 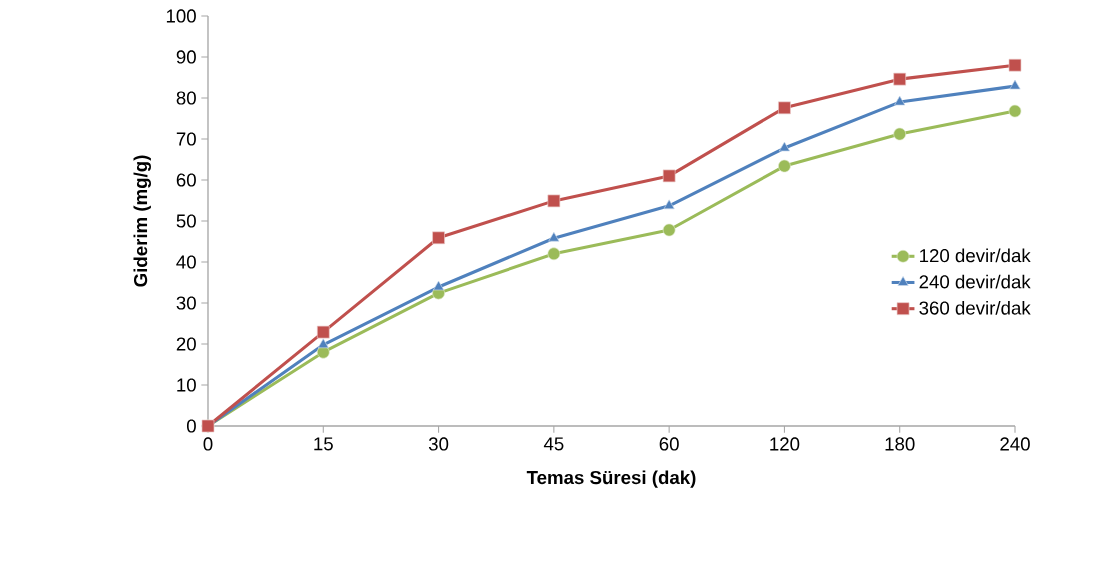 I want to click on x-tick-label: 120, so click(x=785, y=444).